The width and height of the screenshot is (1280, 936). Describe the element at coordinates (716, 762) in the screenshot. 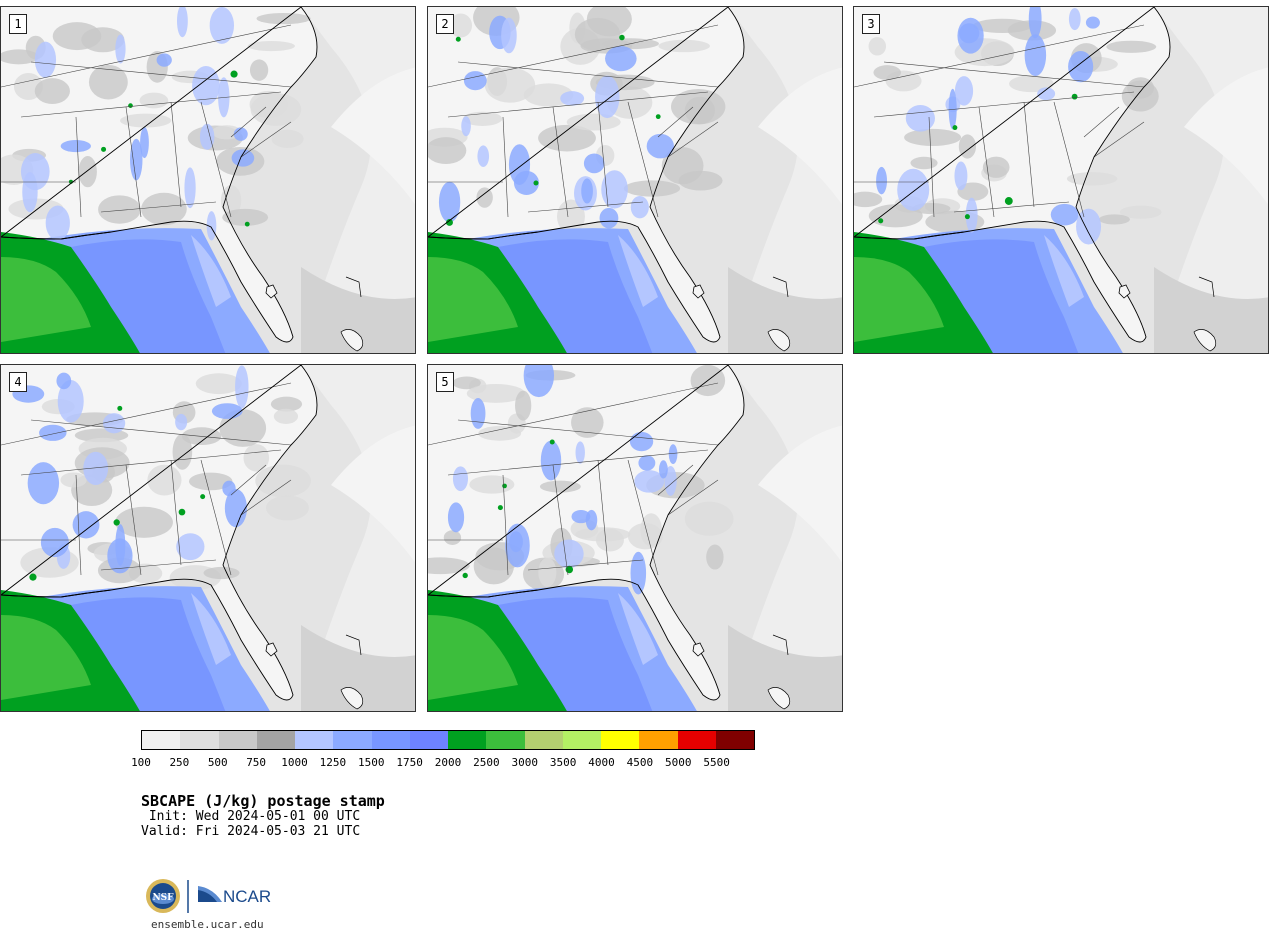

I see `colorbar-tick-label: 5500` at that location.